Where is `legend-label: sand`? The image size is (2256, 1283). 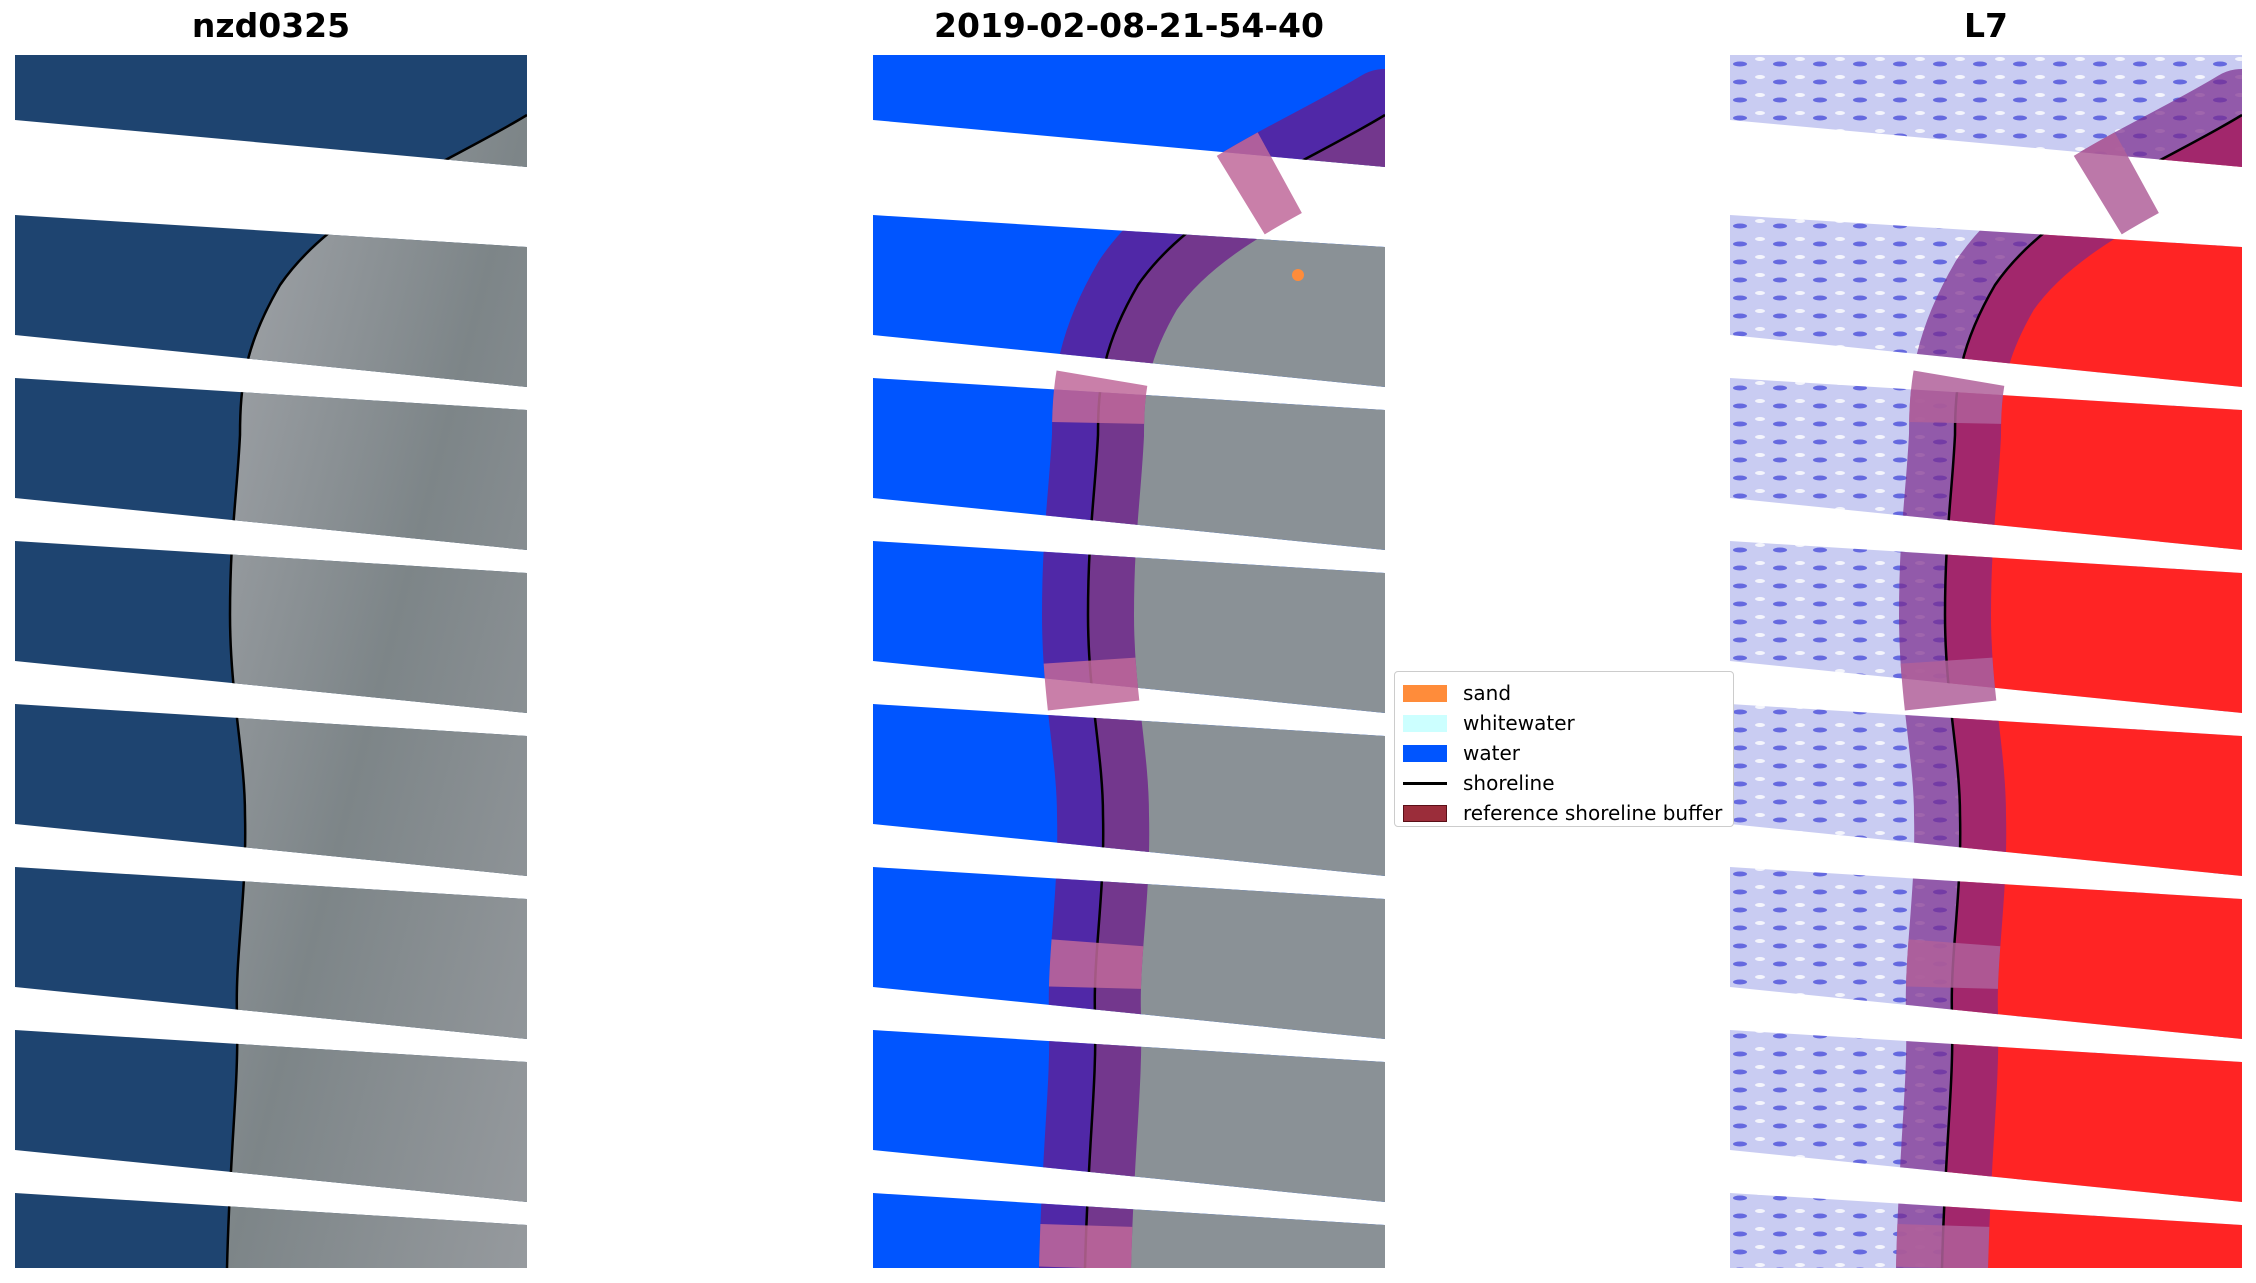 legend-label: sand is located at coordinates (1487, 693).